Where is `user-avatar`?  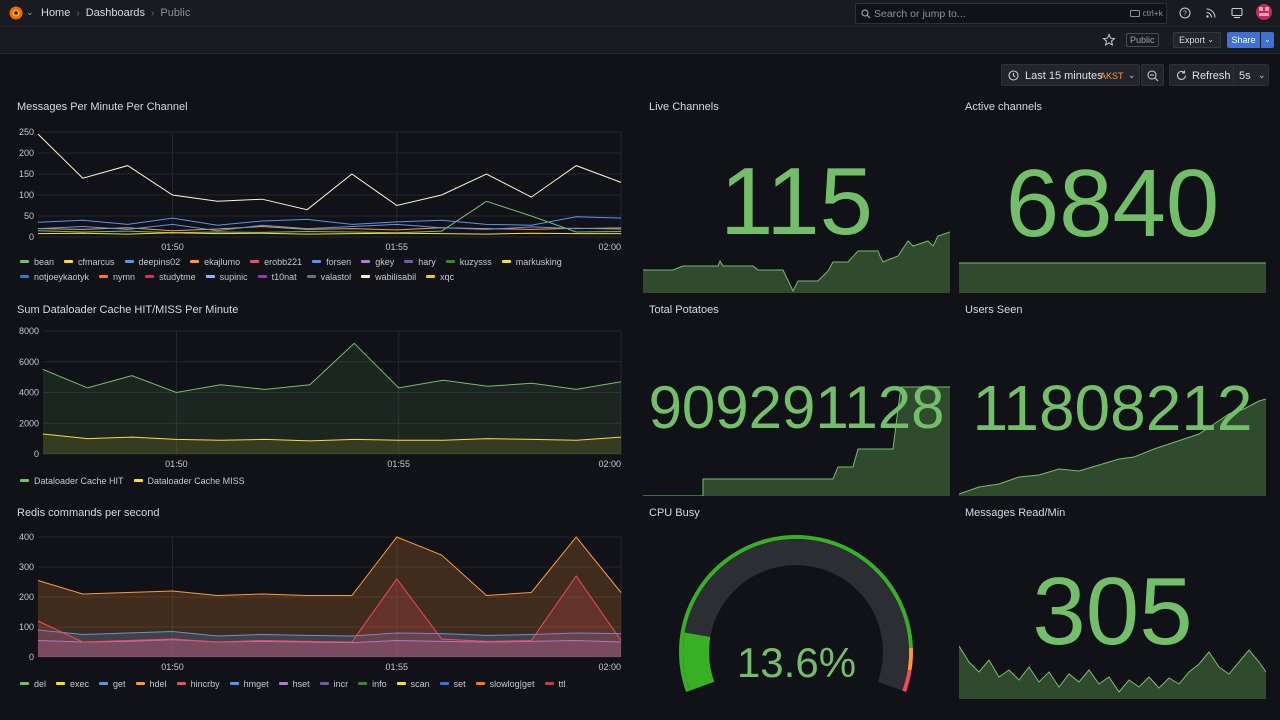
user-avatar is located at coordinates (1264, 12).